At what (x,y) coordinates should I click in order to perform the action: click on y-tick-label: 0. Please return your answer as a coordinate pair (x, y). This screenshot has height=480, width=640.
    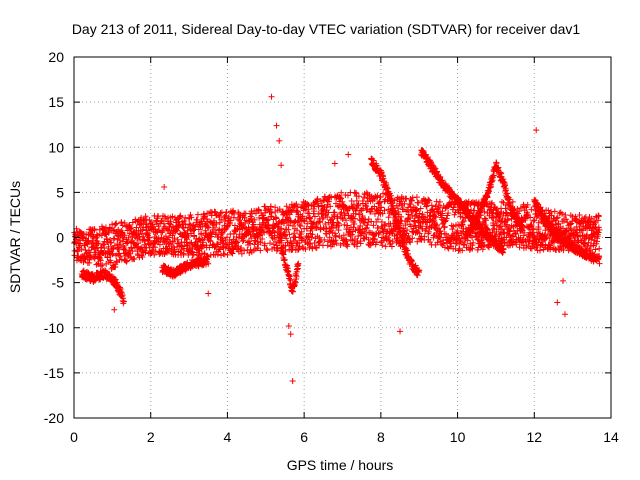
    Looking at the image, I should click on (60, 238).